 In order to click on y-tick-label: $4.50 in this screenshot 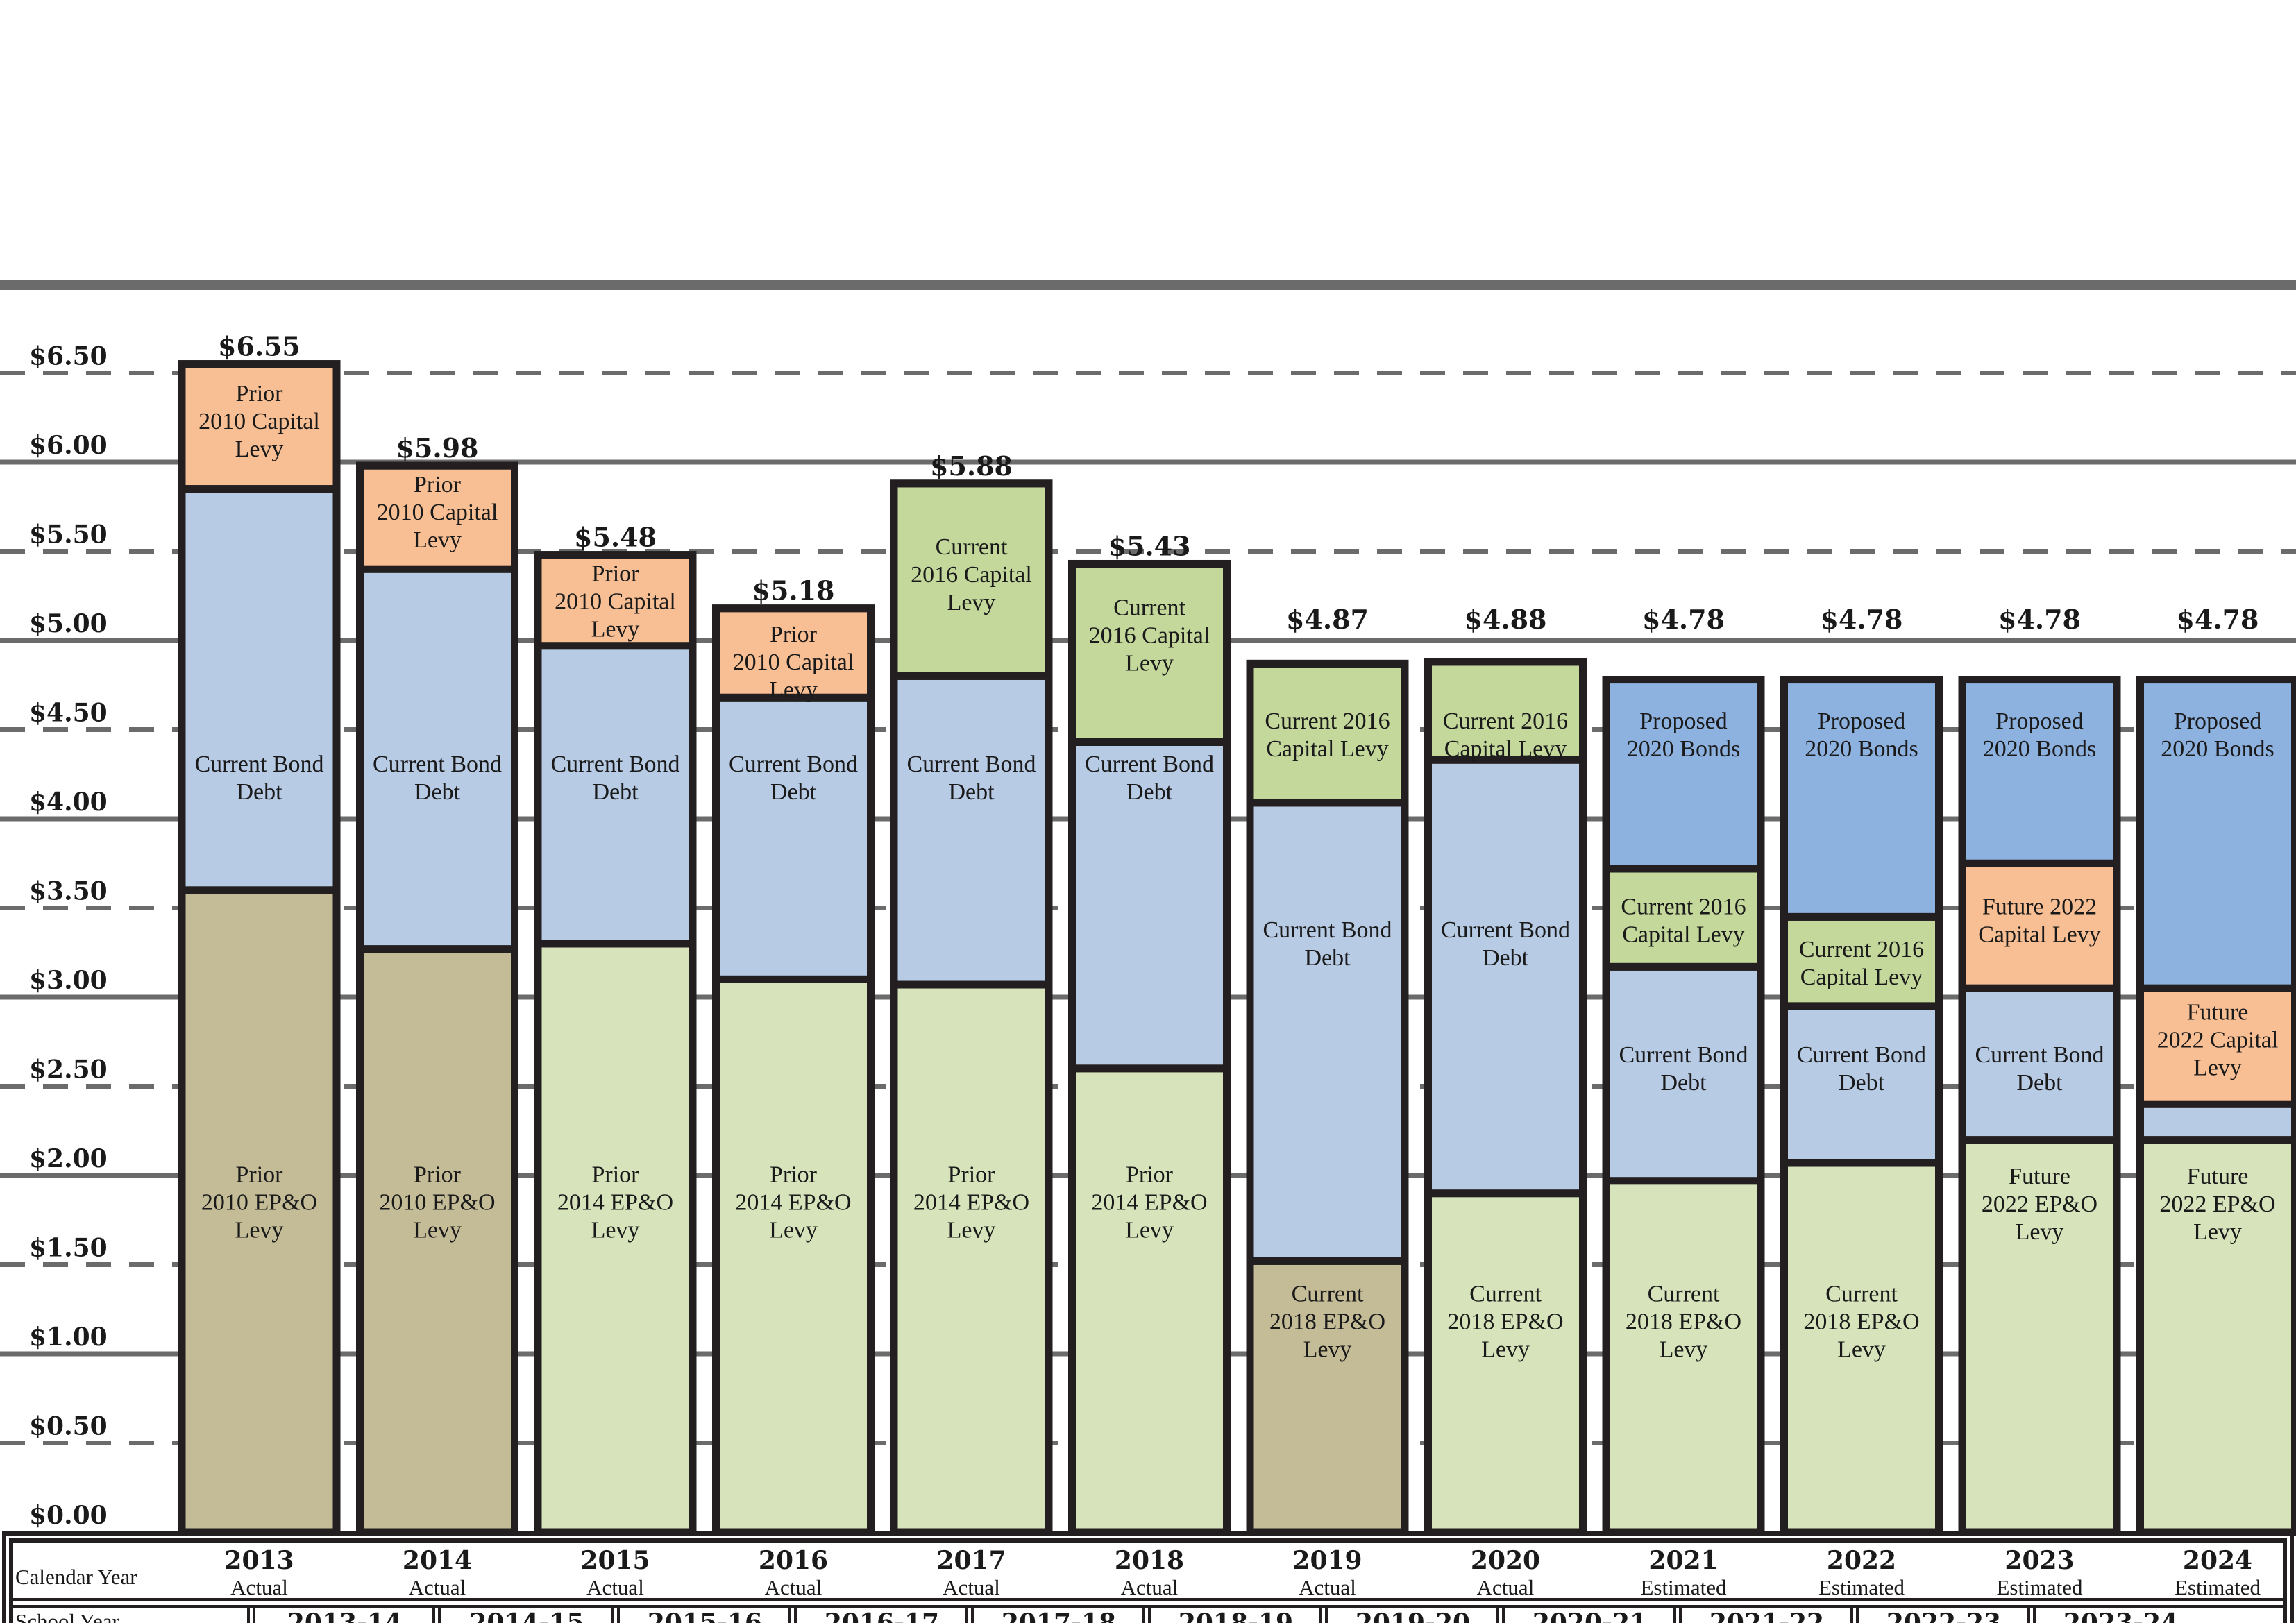, I will do `click(68, 713)`.